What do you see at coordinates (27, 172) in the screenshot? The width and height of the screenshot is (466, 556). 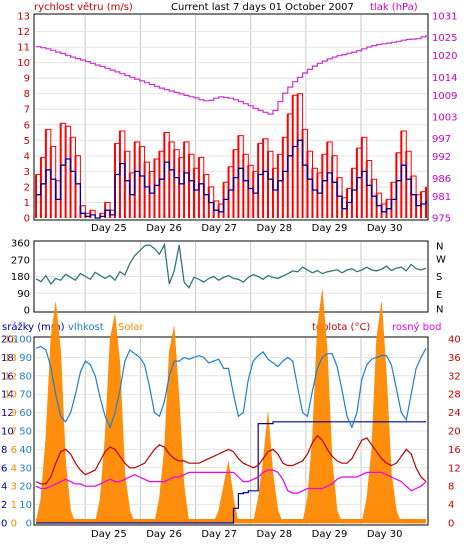 I see `wind-speed-tick-label: 3` at bounding box center [27, 172].